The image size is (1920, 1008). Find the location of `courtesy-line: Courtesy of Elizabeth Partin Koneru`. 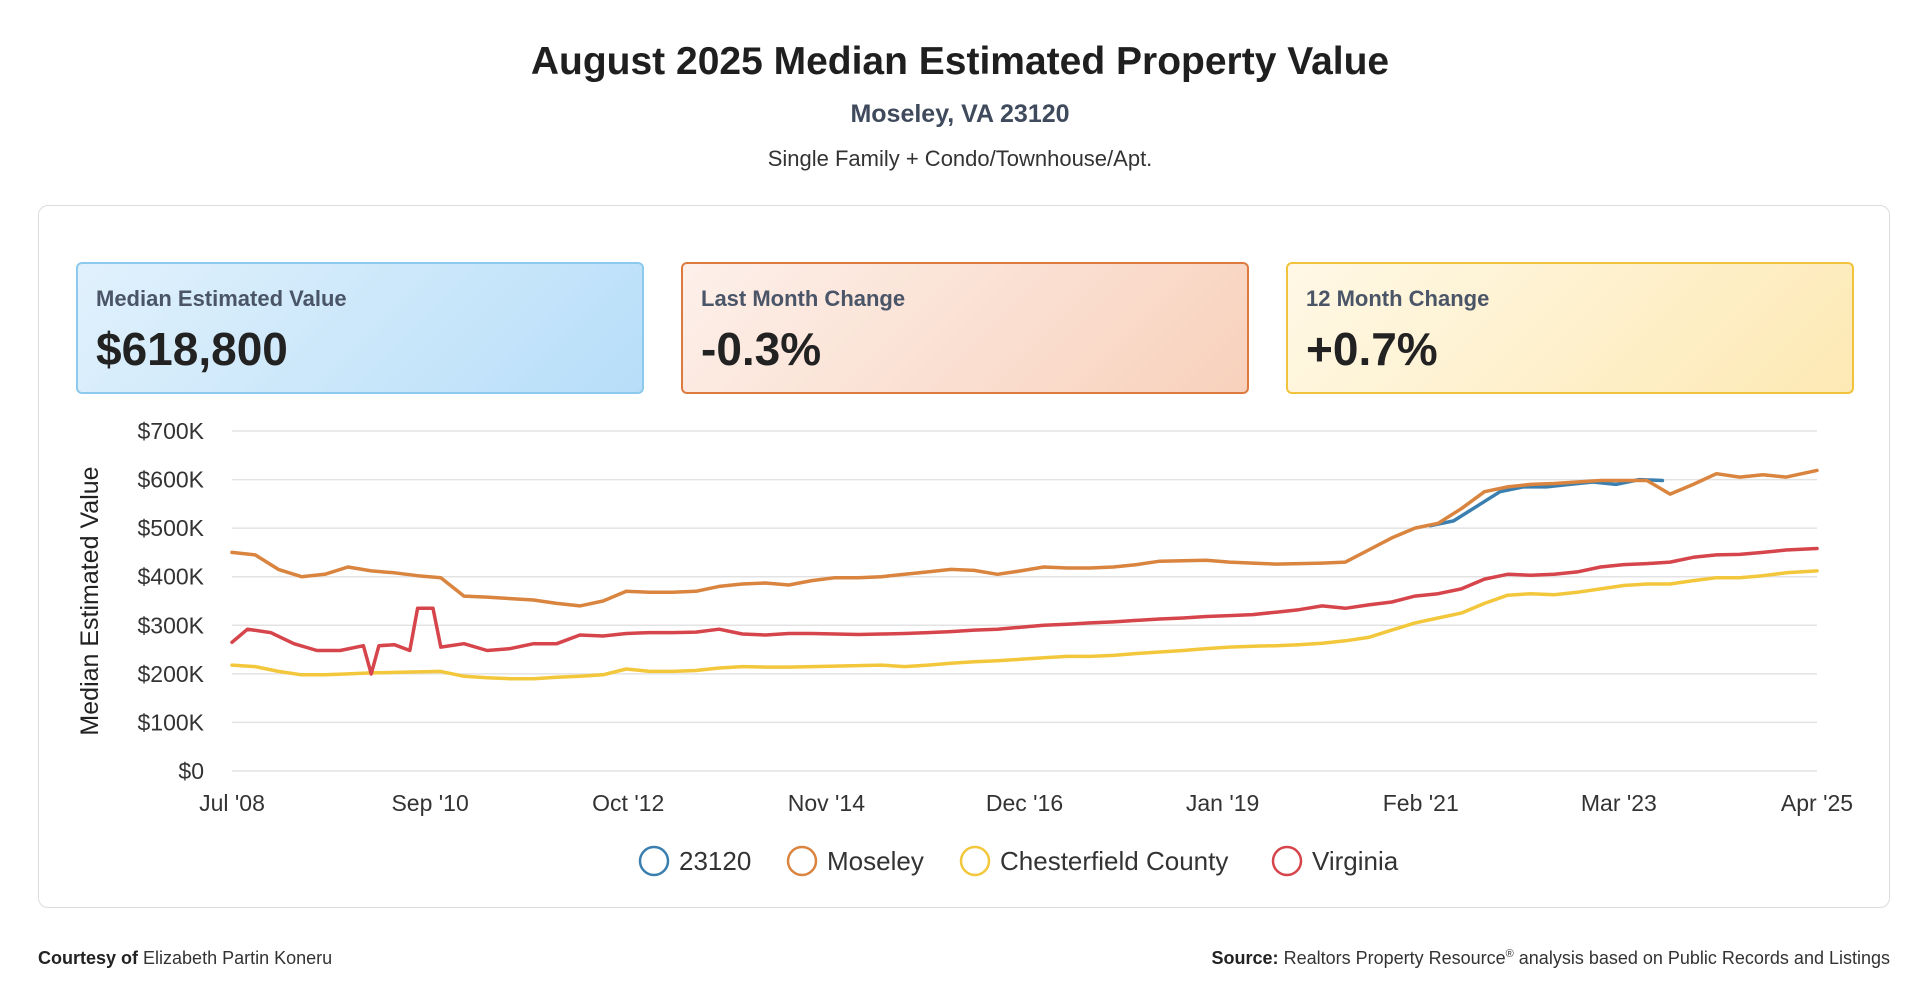

courtesy-line: Courtesy of Elizabeth Partin Koneru is located at coordinates (185, 958).